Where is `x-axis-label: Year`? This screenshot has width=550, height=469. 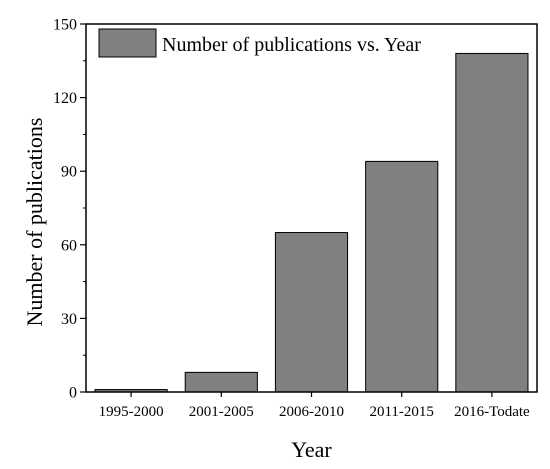
x-axis-label: Year is located at coordinates (311, 449).